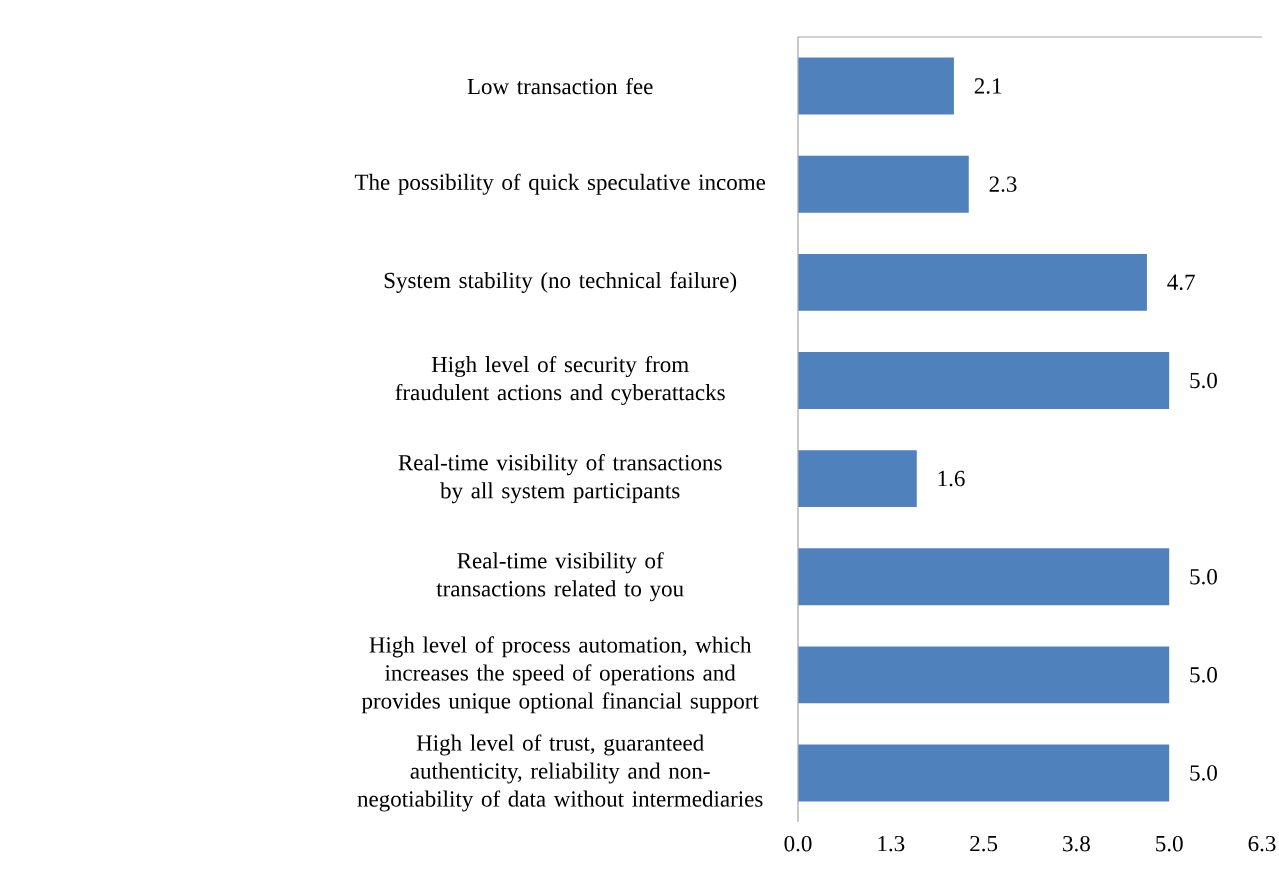 The height and width of the screenshot is (873, 1279). Describe the element at coordinates (560, 380) in the screenshot. I see `y-tick-label: High level of security from fraudulent actions and cyberattacks` at that location.